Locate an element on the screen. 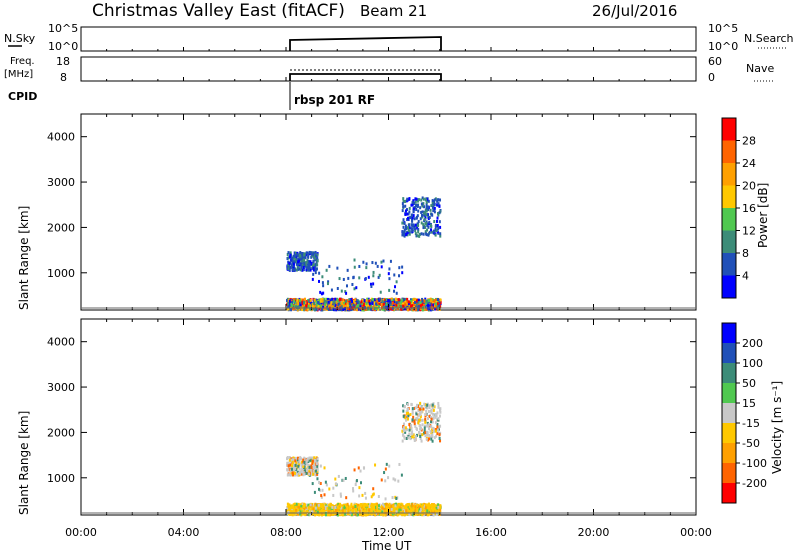  nsky-panel: N.Sky 10^5 10^0 10^5 10^0 N.Search is located at coordinates (399, 37).